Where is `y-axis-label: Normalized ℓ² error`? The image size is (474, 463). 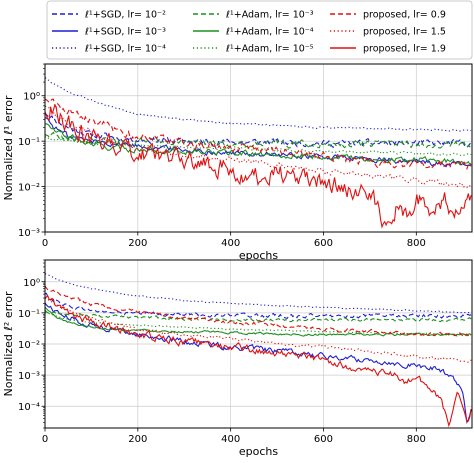
y-axis-label: Normalized ℓ² error is located at coordinates (8, 343).